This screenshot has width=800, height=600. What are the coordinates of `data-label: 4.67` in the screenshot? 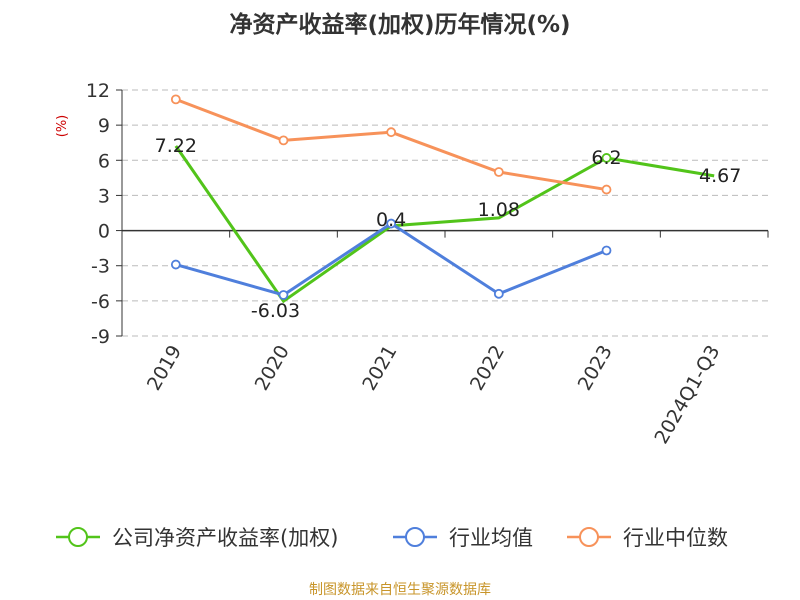 It's located at (720, 176).